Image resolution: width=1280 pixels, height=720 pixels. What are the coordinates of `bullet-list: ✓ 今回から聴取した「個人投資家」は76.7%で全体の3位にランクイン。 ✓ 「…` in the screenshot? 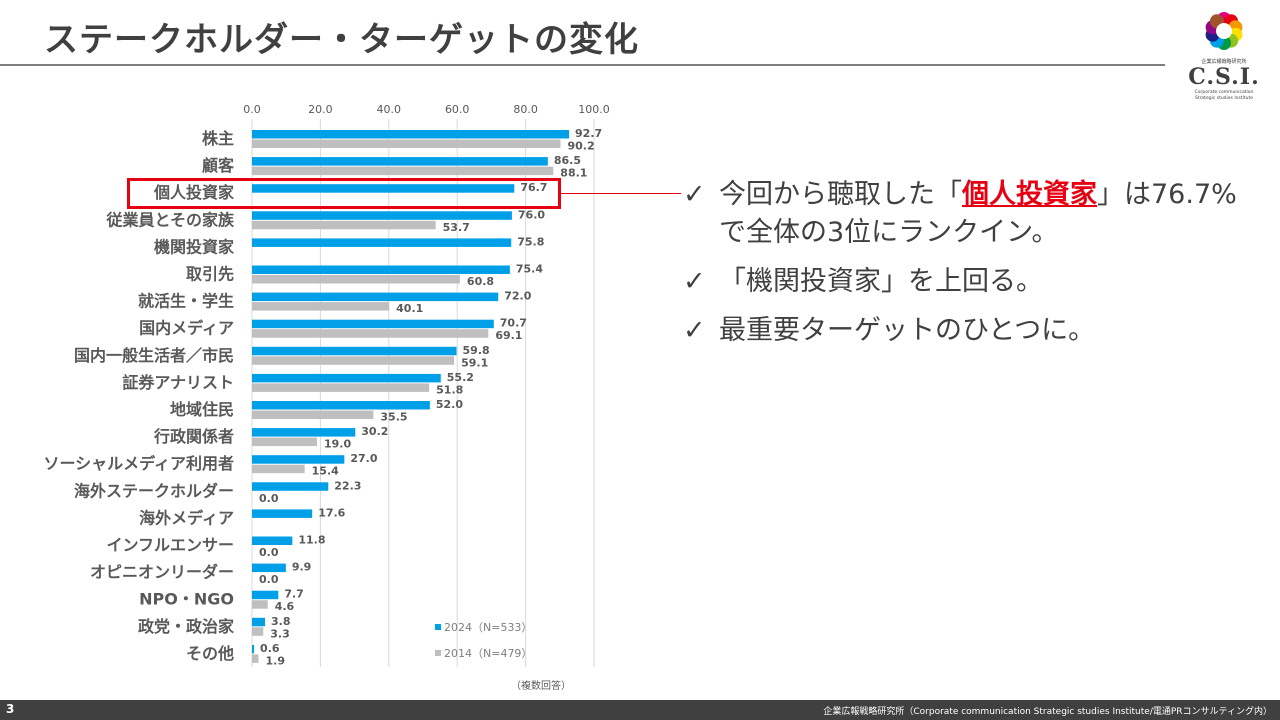 It's located at (963, 268).